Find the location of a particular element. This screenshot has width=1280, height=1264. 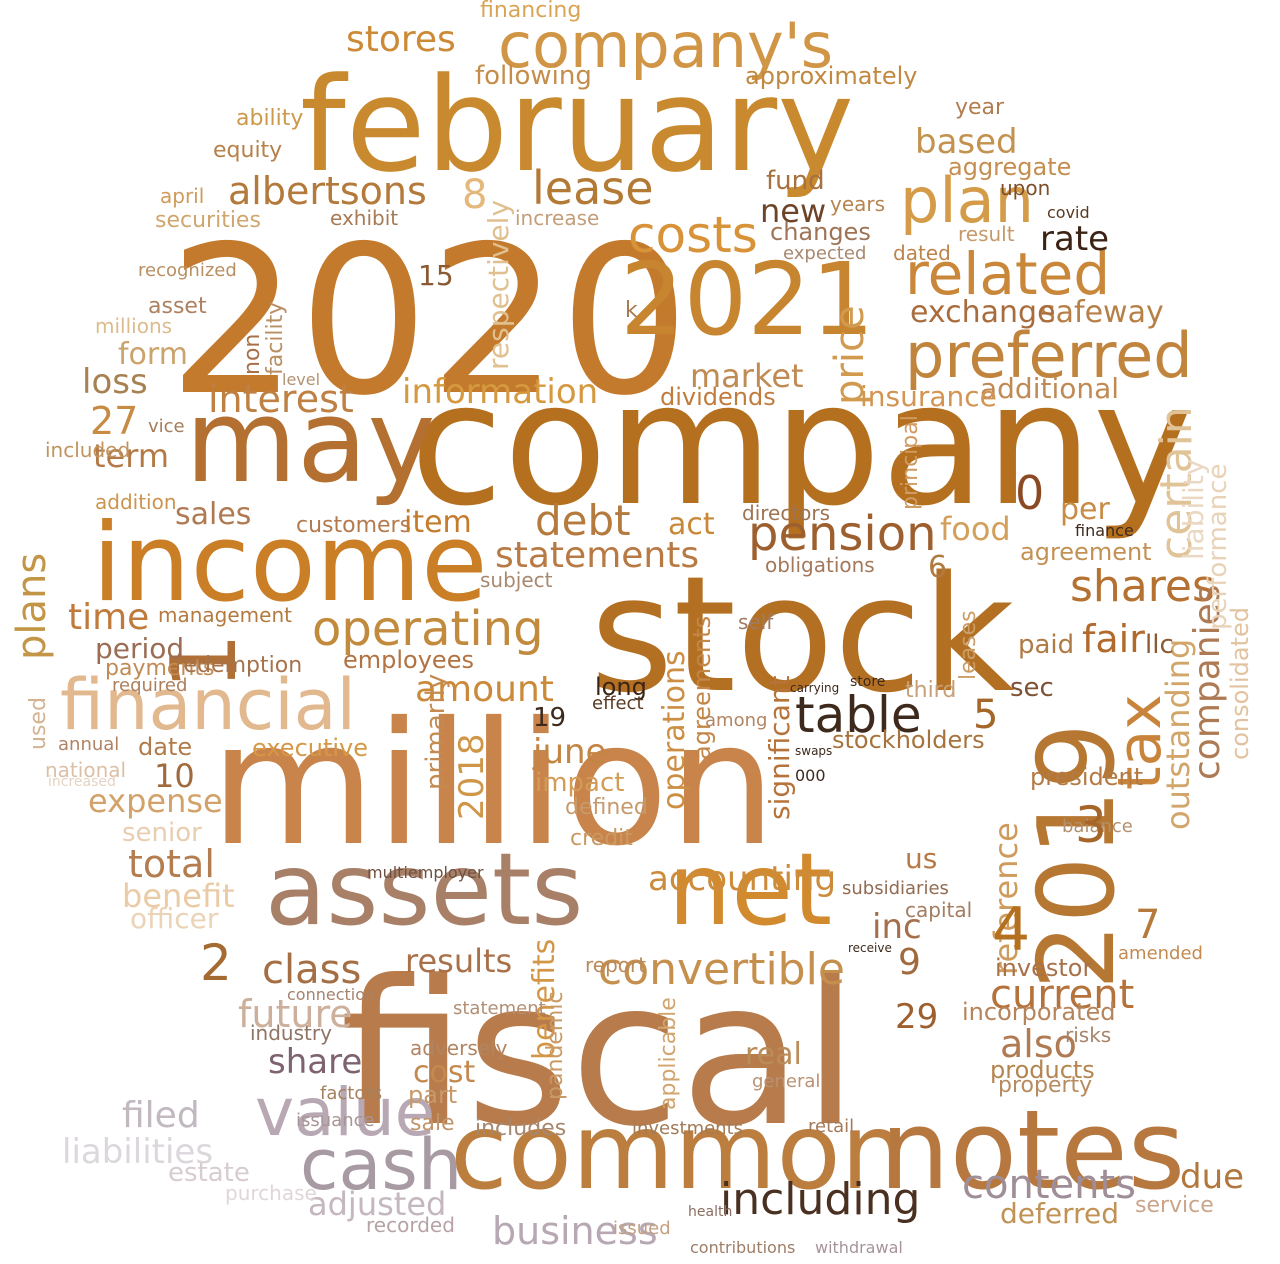

word-exchange: exchange is located at coordinates (983, 312).